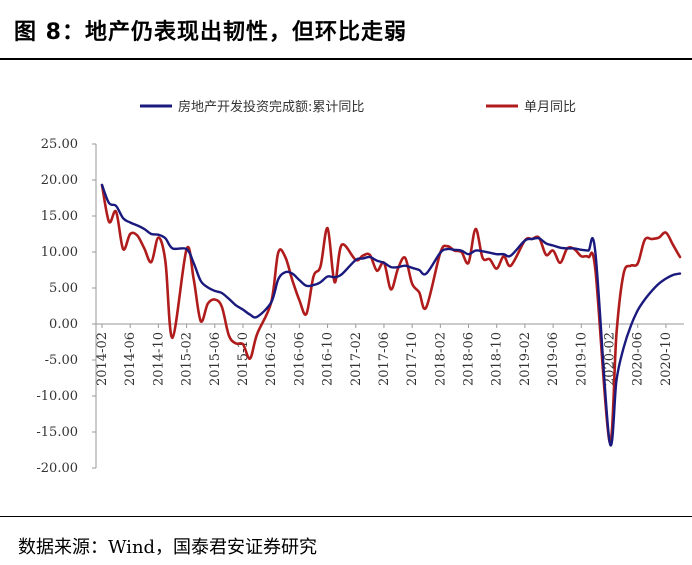 Image resolution: width=692 pixels, height=565 pixels. Describe the element at coordinates (328, 359) in the screenshot. I see `x-tick-label: 2016-10` at that location.